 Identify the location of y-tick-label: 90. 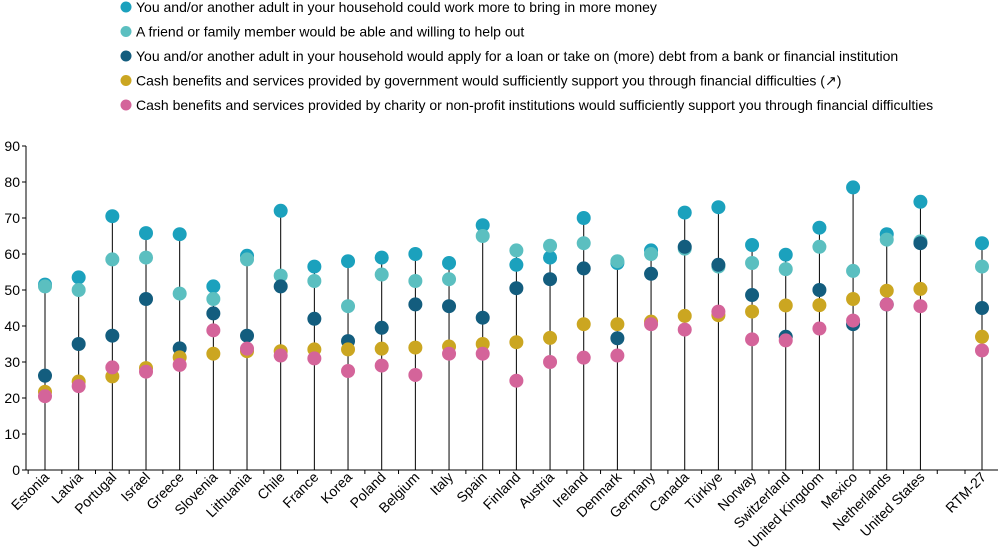
(12, 146).